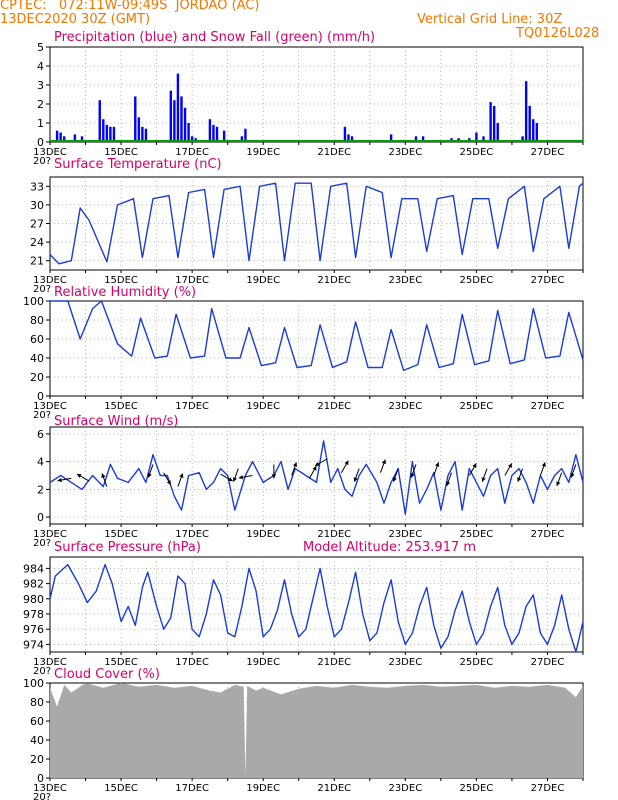  Describe the element at coordinates (75, 19) in the screenshot. I see `header-date-line: 13DEC2020 30Z (GMT)` at that location.